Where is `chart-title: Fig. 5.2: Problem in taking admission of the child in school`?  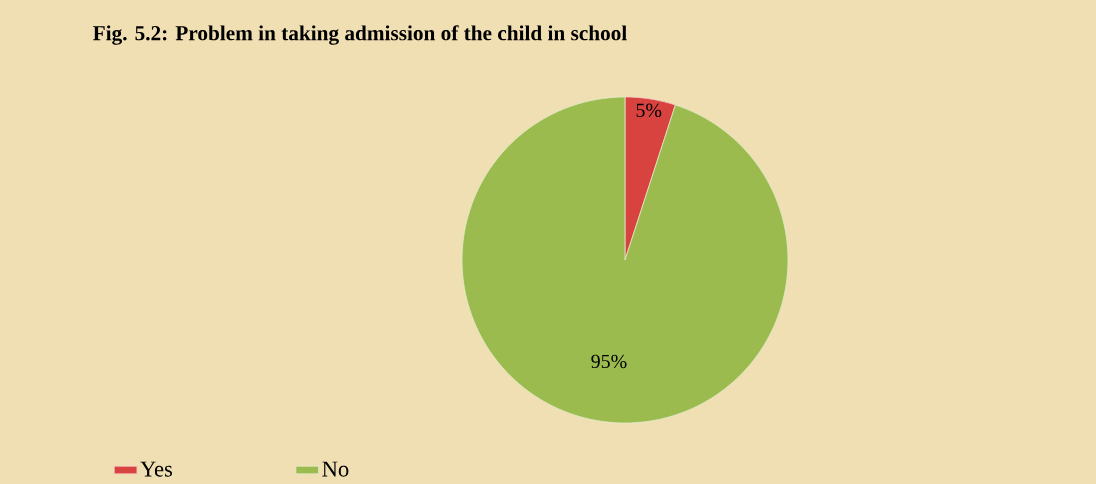
chart-title: Fig. 5.2: Problem in taking admission of the child in school is located at coordinates (360, 35).